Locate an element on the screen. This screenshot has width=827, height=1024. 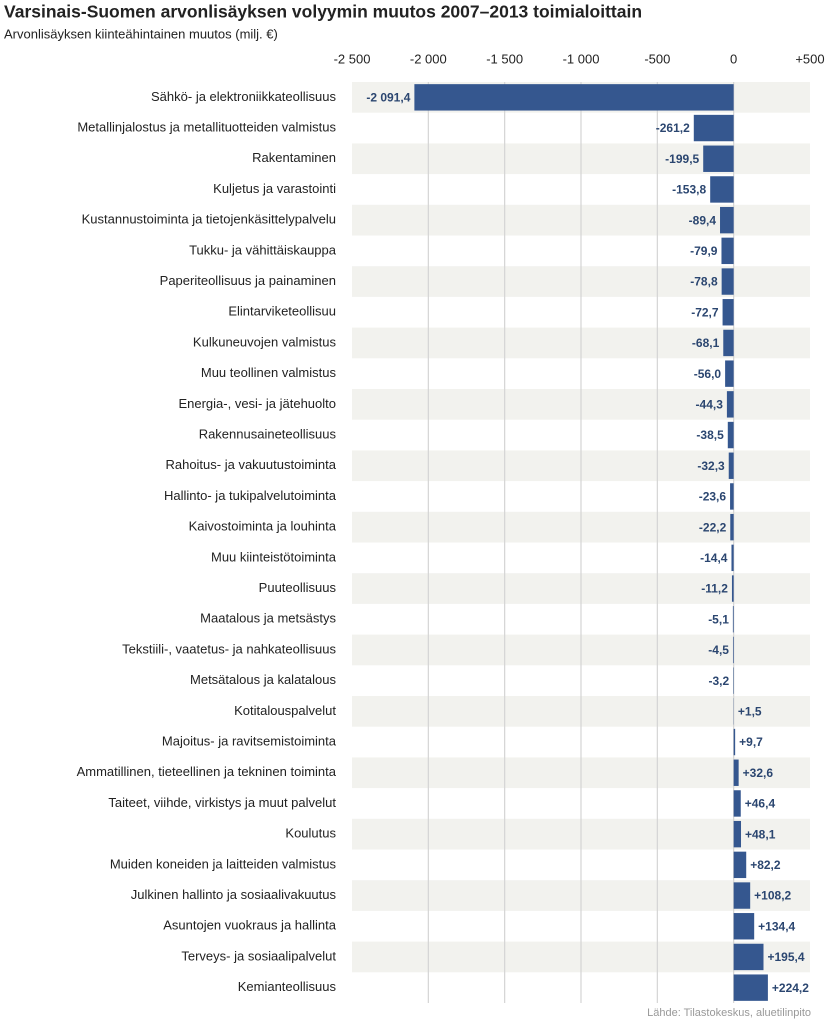
category-label: Rakennusaineteollisuus is located at coordinates (268, 433).